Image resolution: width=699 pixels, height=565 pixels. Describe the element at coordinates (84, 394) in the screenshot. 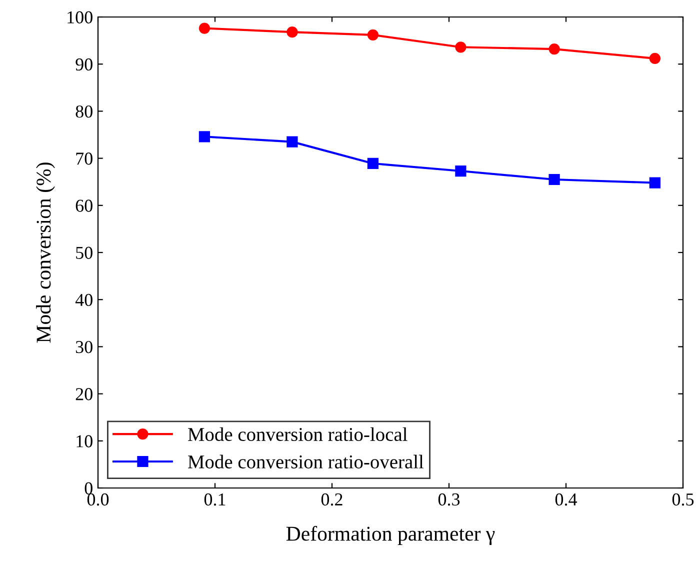

I see `y-tick-label: 20` at that location.